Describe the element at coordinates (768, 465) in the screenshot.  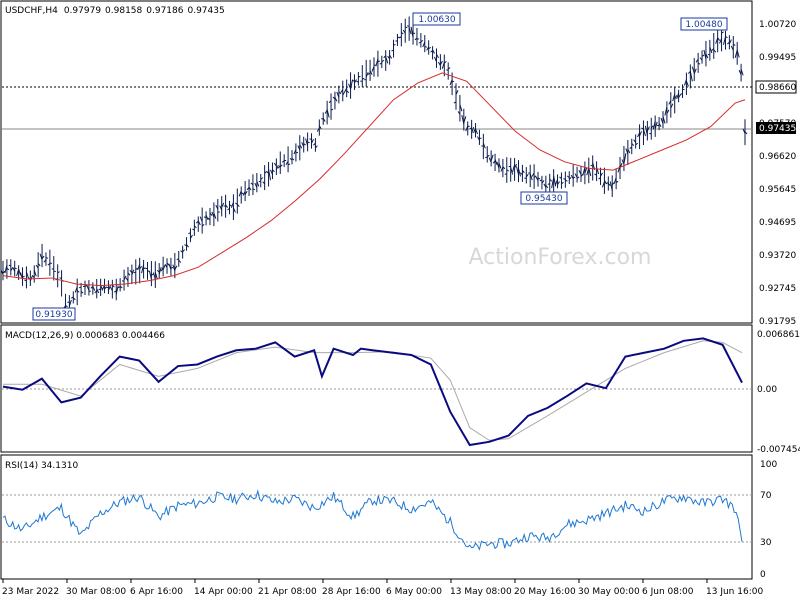
I see `svg-text: 100` at that location.